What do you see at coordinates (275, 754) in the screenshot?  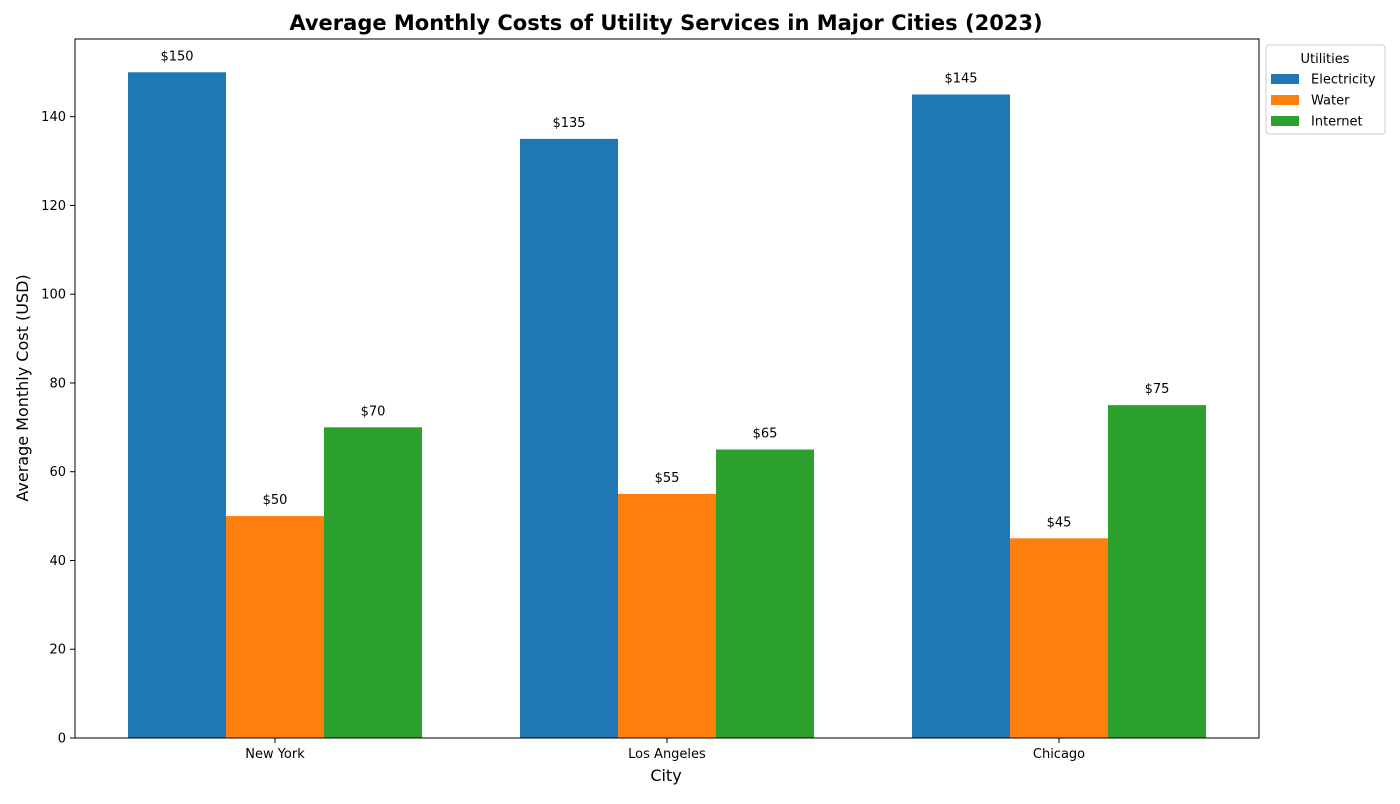 I see `x-tick-label: New York` at bounding box center [275, 754].